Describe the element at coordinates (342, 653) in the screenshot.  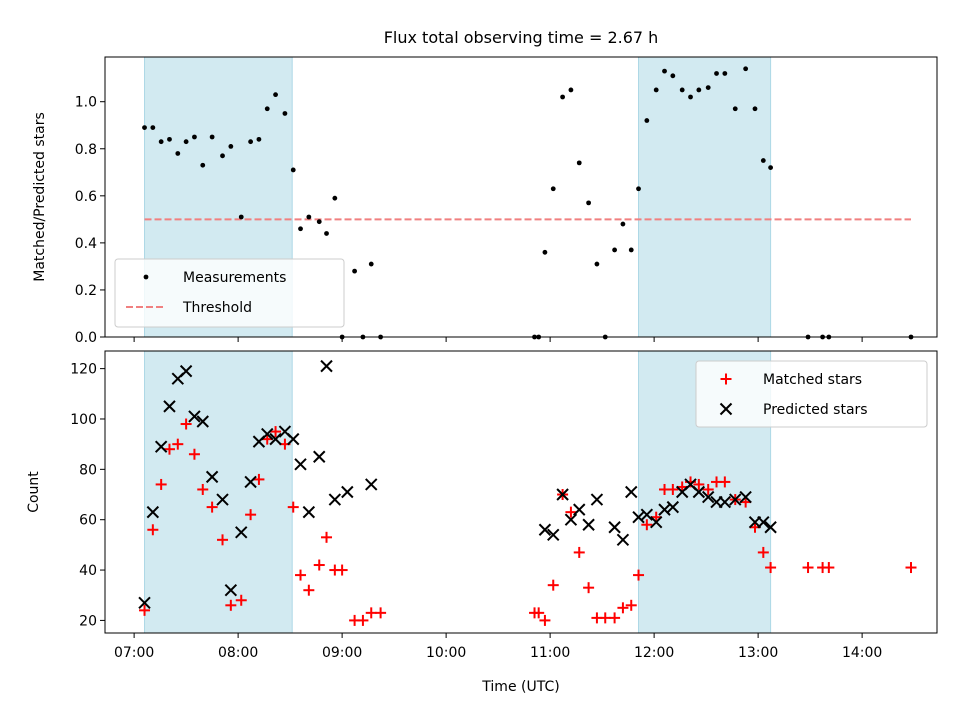
I see `x-tick-label: 09:00` at that location.